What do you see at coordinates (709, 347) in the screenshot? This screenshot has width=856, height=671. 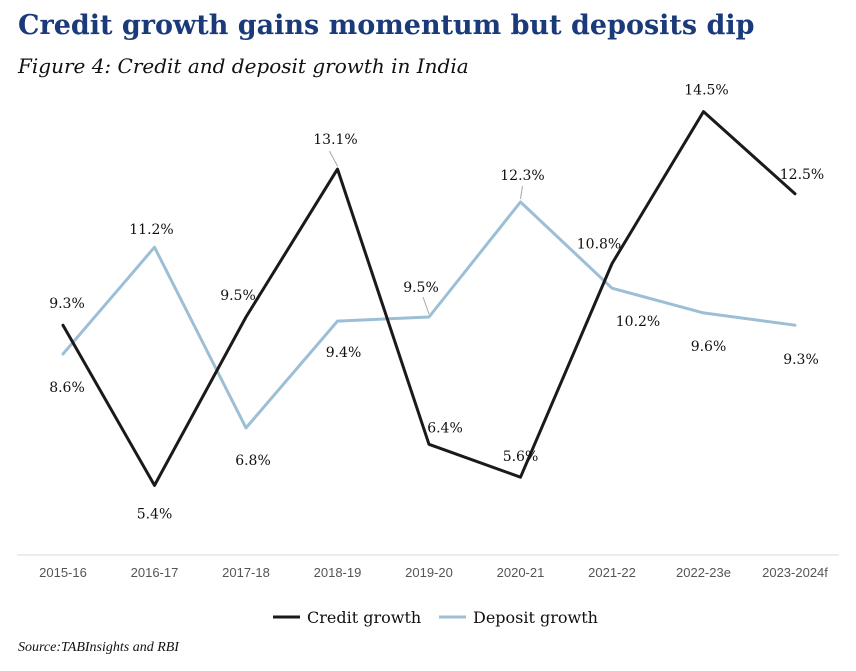 I see `data-label-deposit-growth: 9.6%` at bounding box center [709, 347].